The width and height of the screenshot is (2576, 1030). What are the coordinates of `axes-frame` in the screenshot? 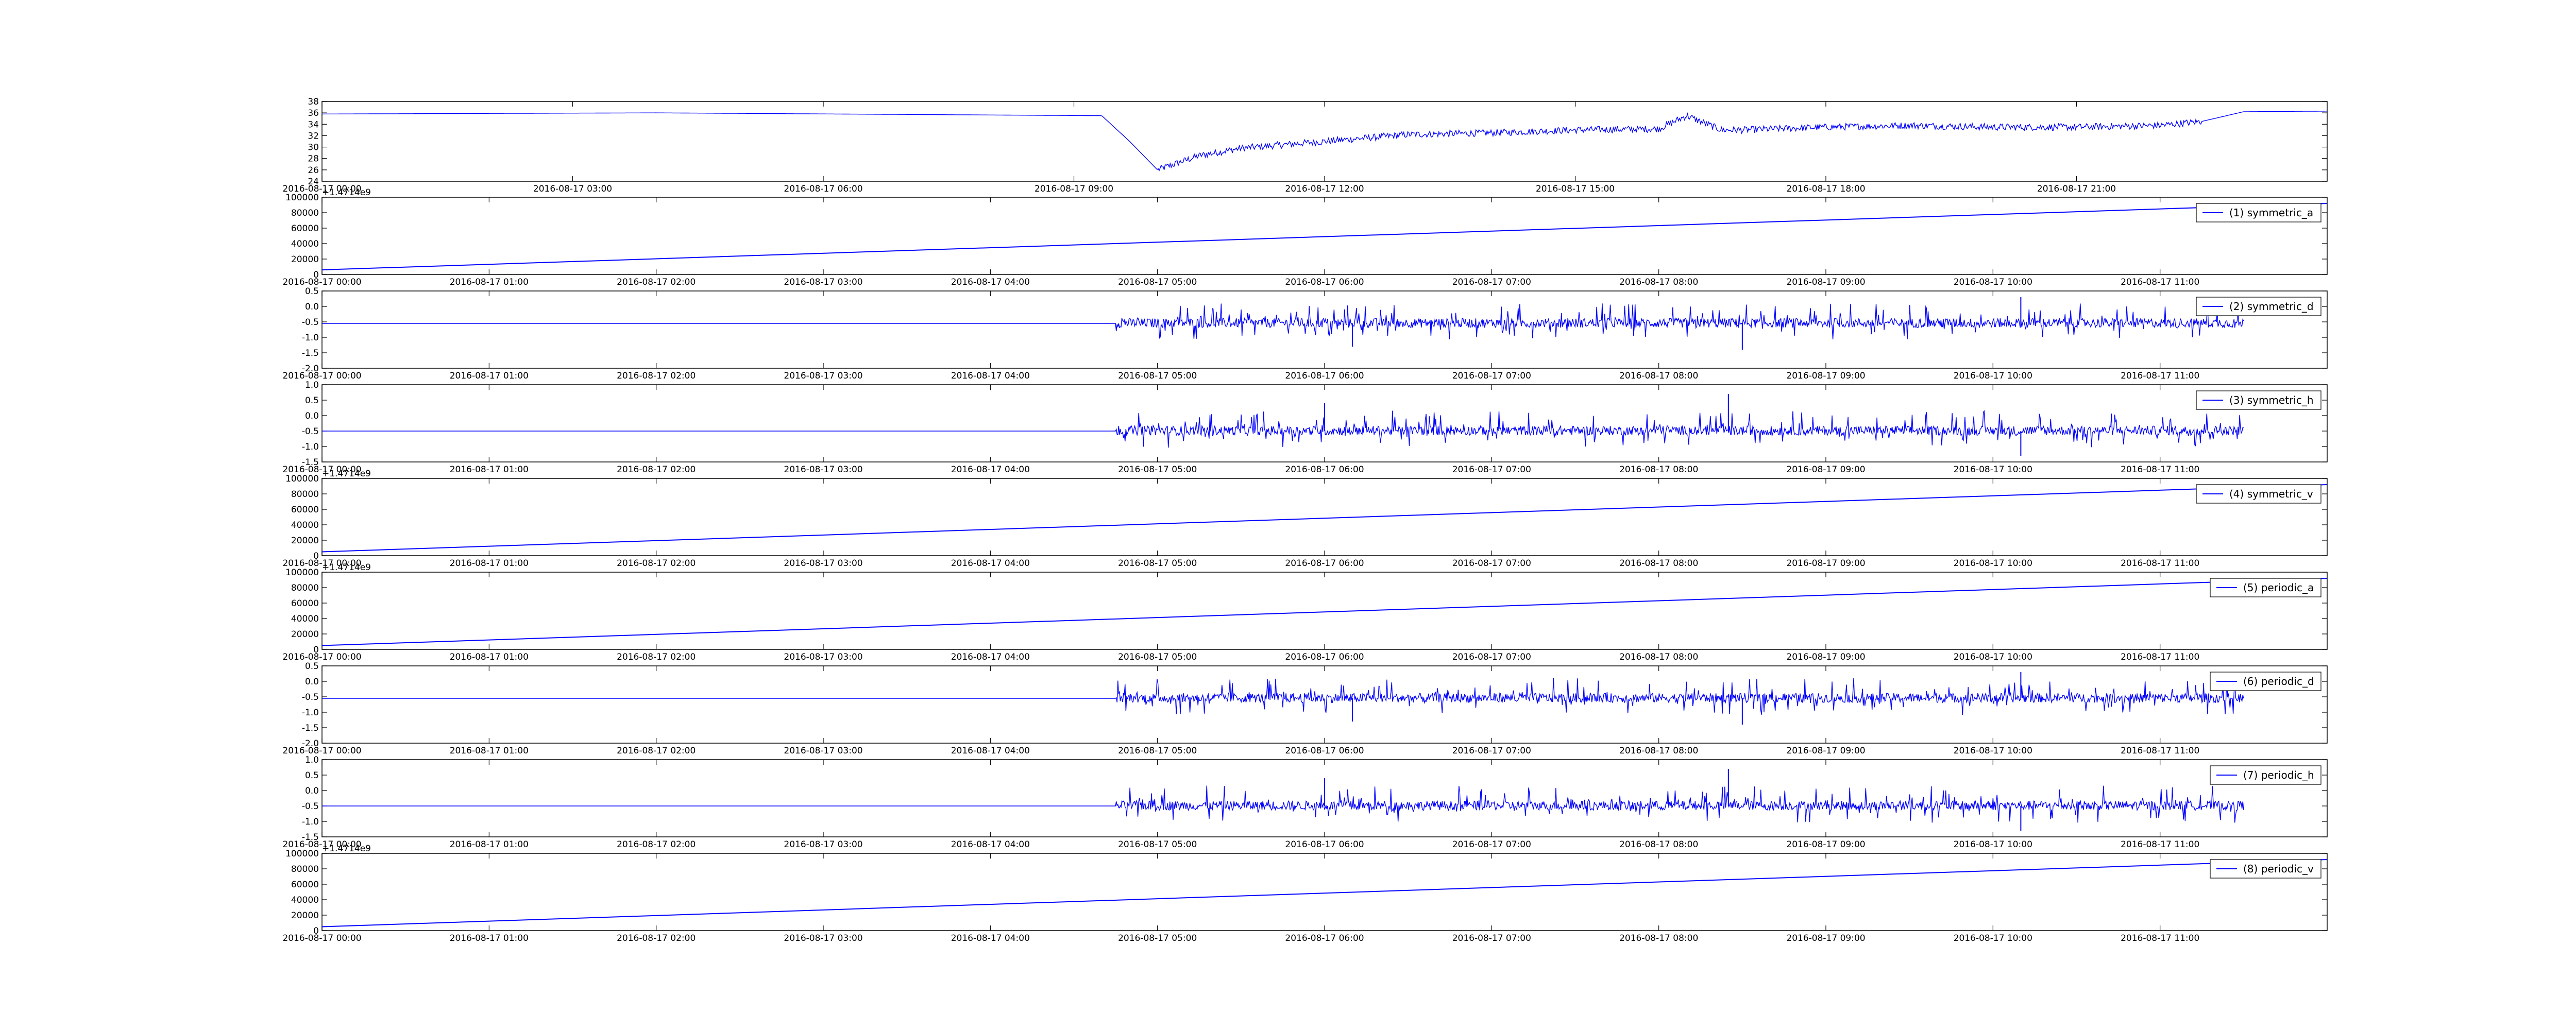 It's located at (1324, 611).